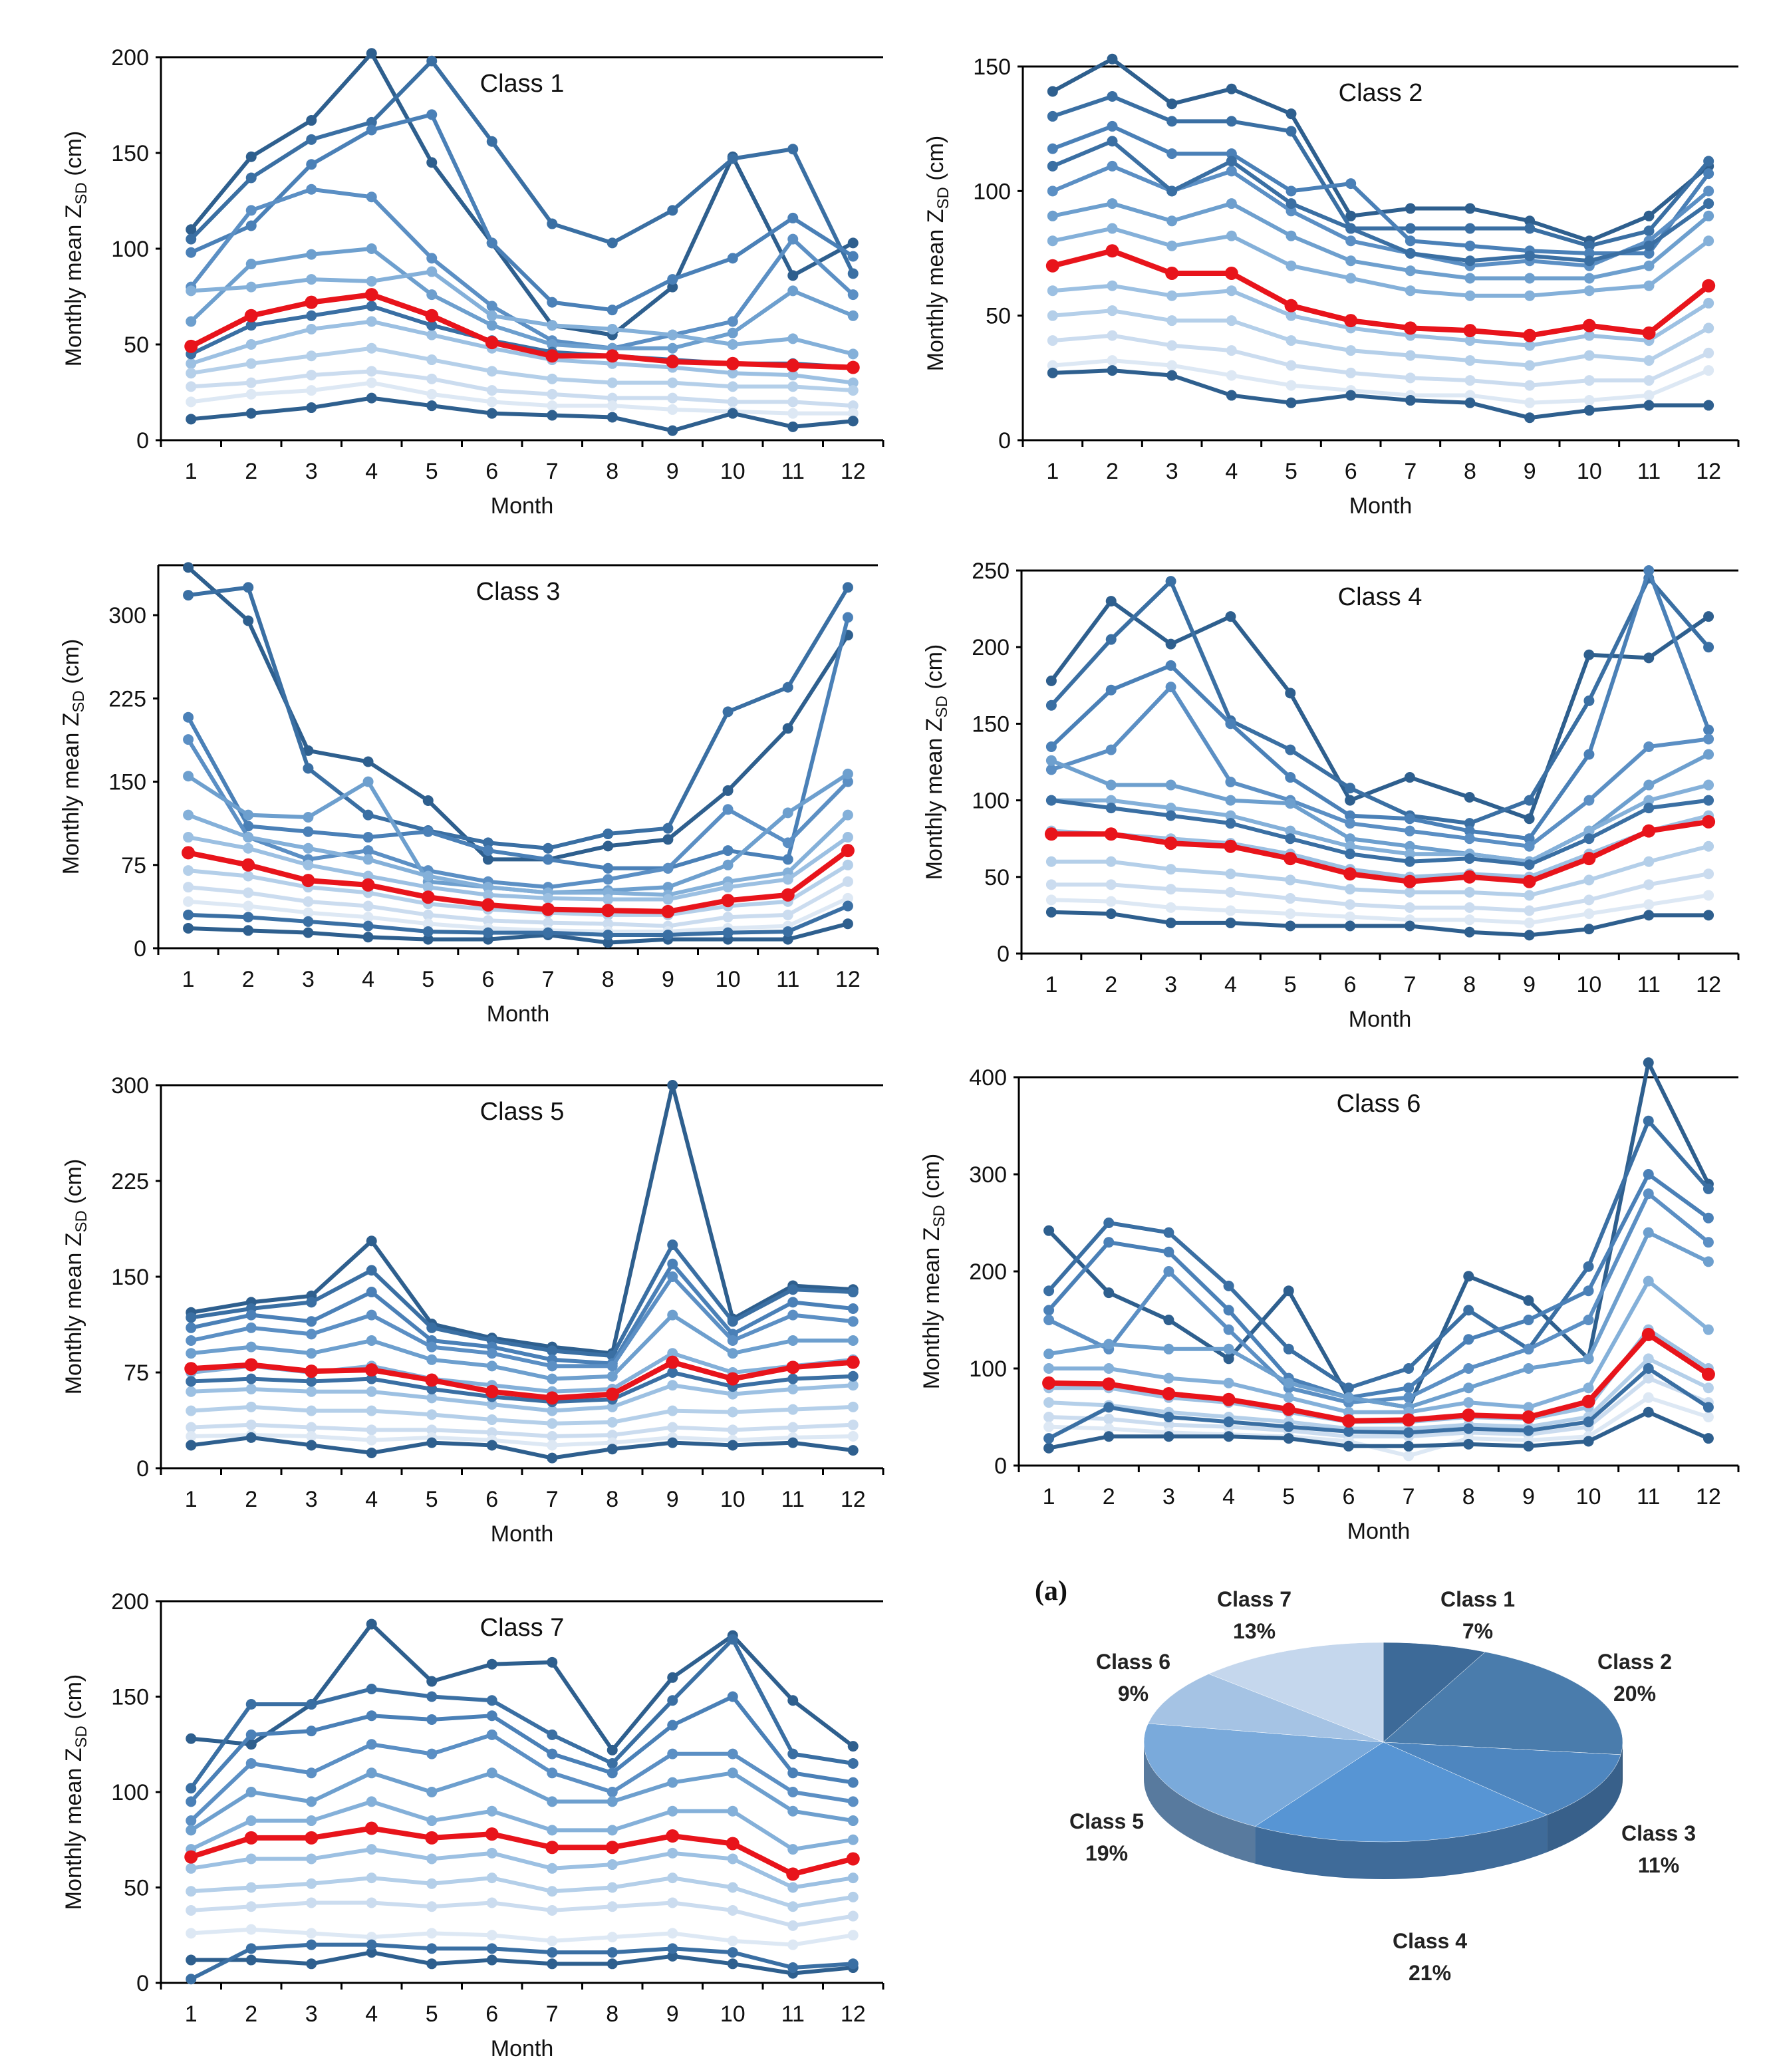 This screenshot has width=1765, height=2072. Describe the element at coordinates (491, 471) in the screenshot. I see `x-tick-label: 6` at that location.